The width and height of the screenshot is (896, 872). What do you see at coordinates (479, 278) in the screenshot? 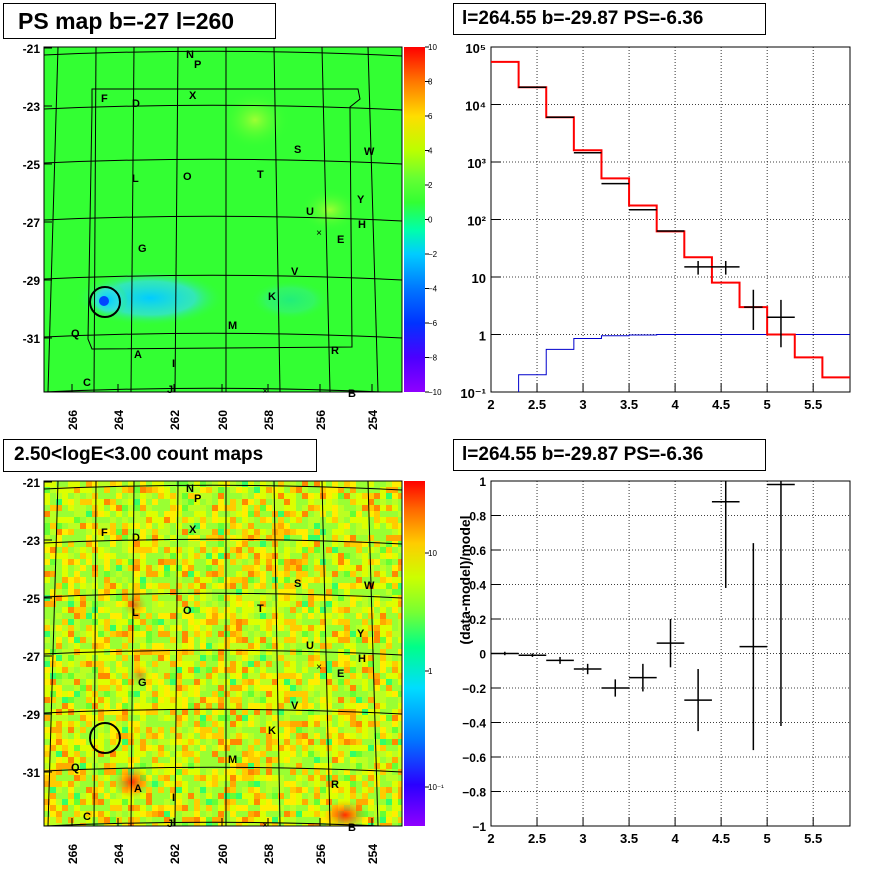
I see `spectrum-y-tick-label: 10` at bounding box center [479, 278].